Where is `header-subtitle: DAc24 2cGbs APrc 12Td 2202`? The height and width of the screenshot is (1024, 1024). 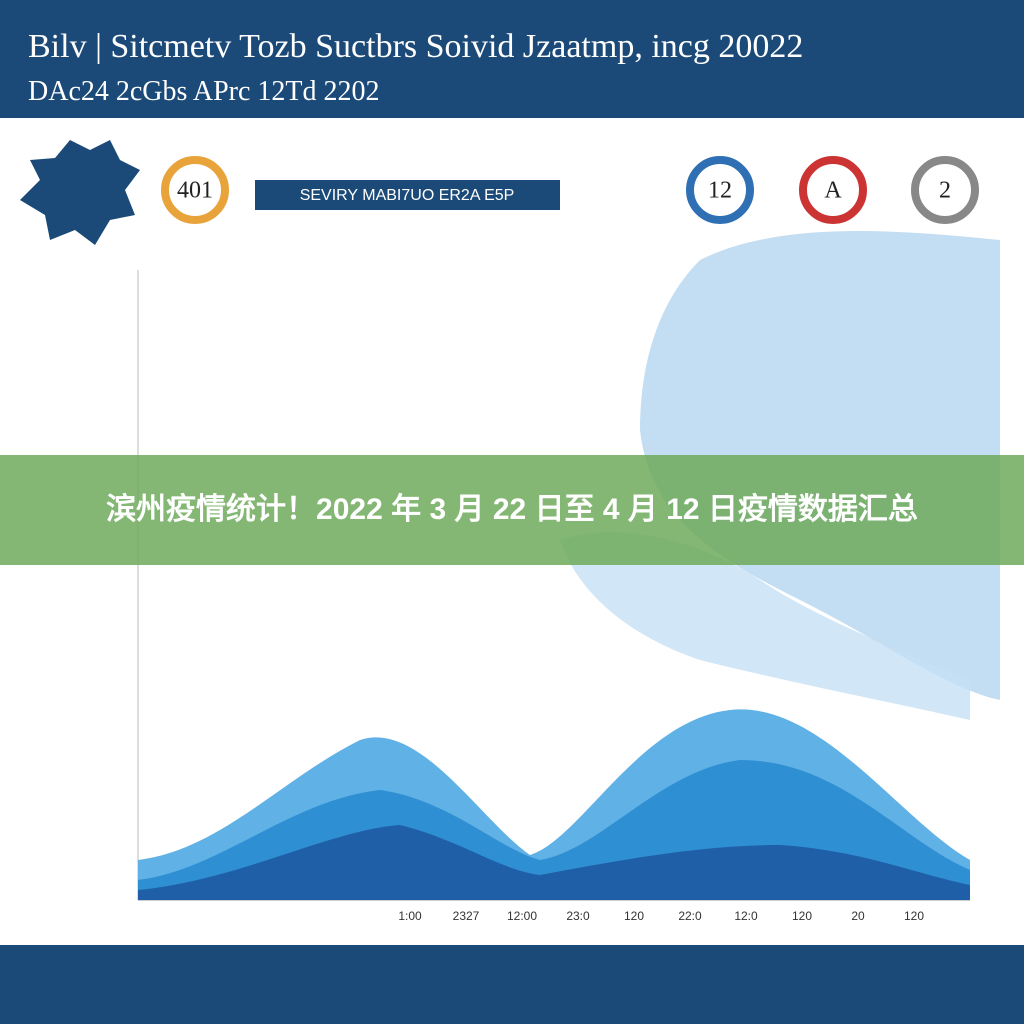
header-subtitle: DAc24 2cGbs APrc 12Td 2202 is located at coordinates (204, 91).